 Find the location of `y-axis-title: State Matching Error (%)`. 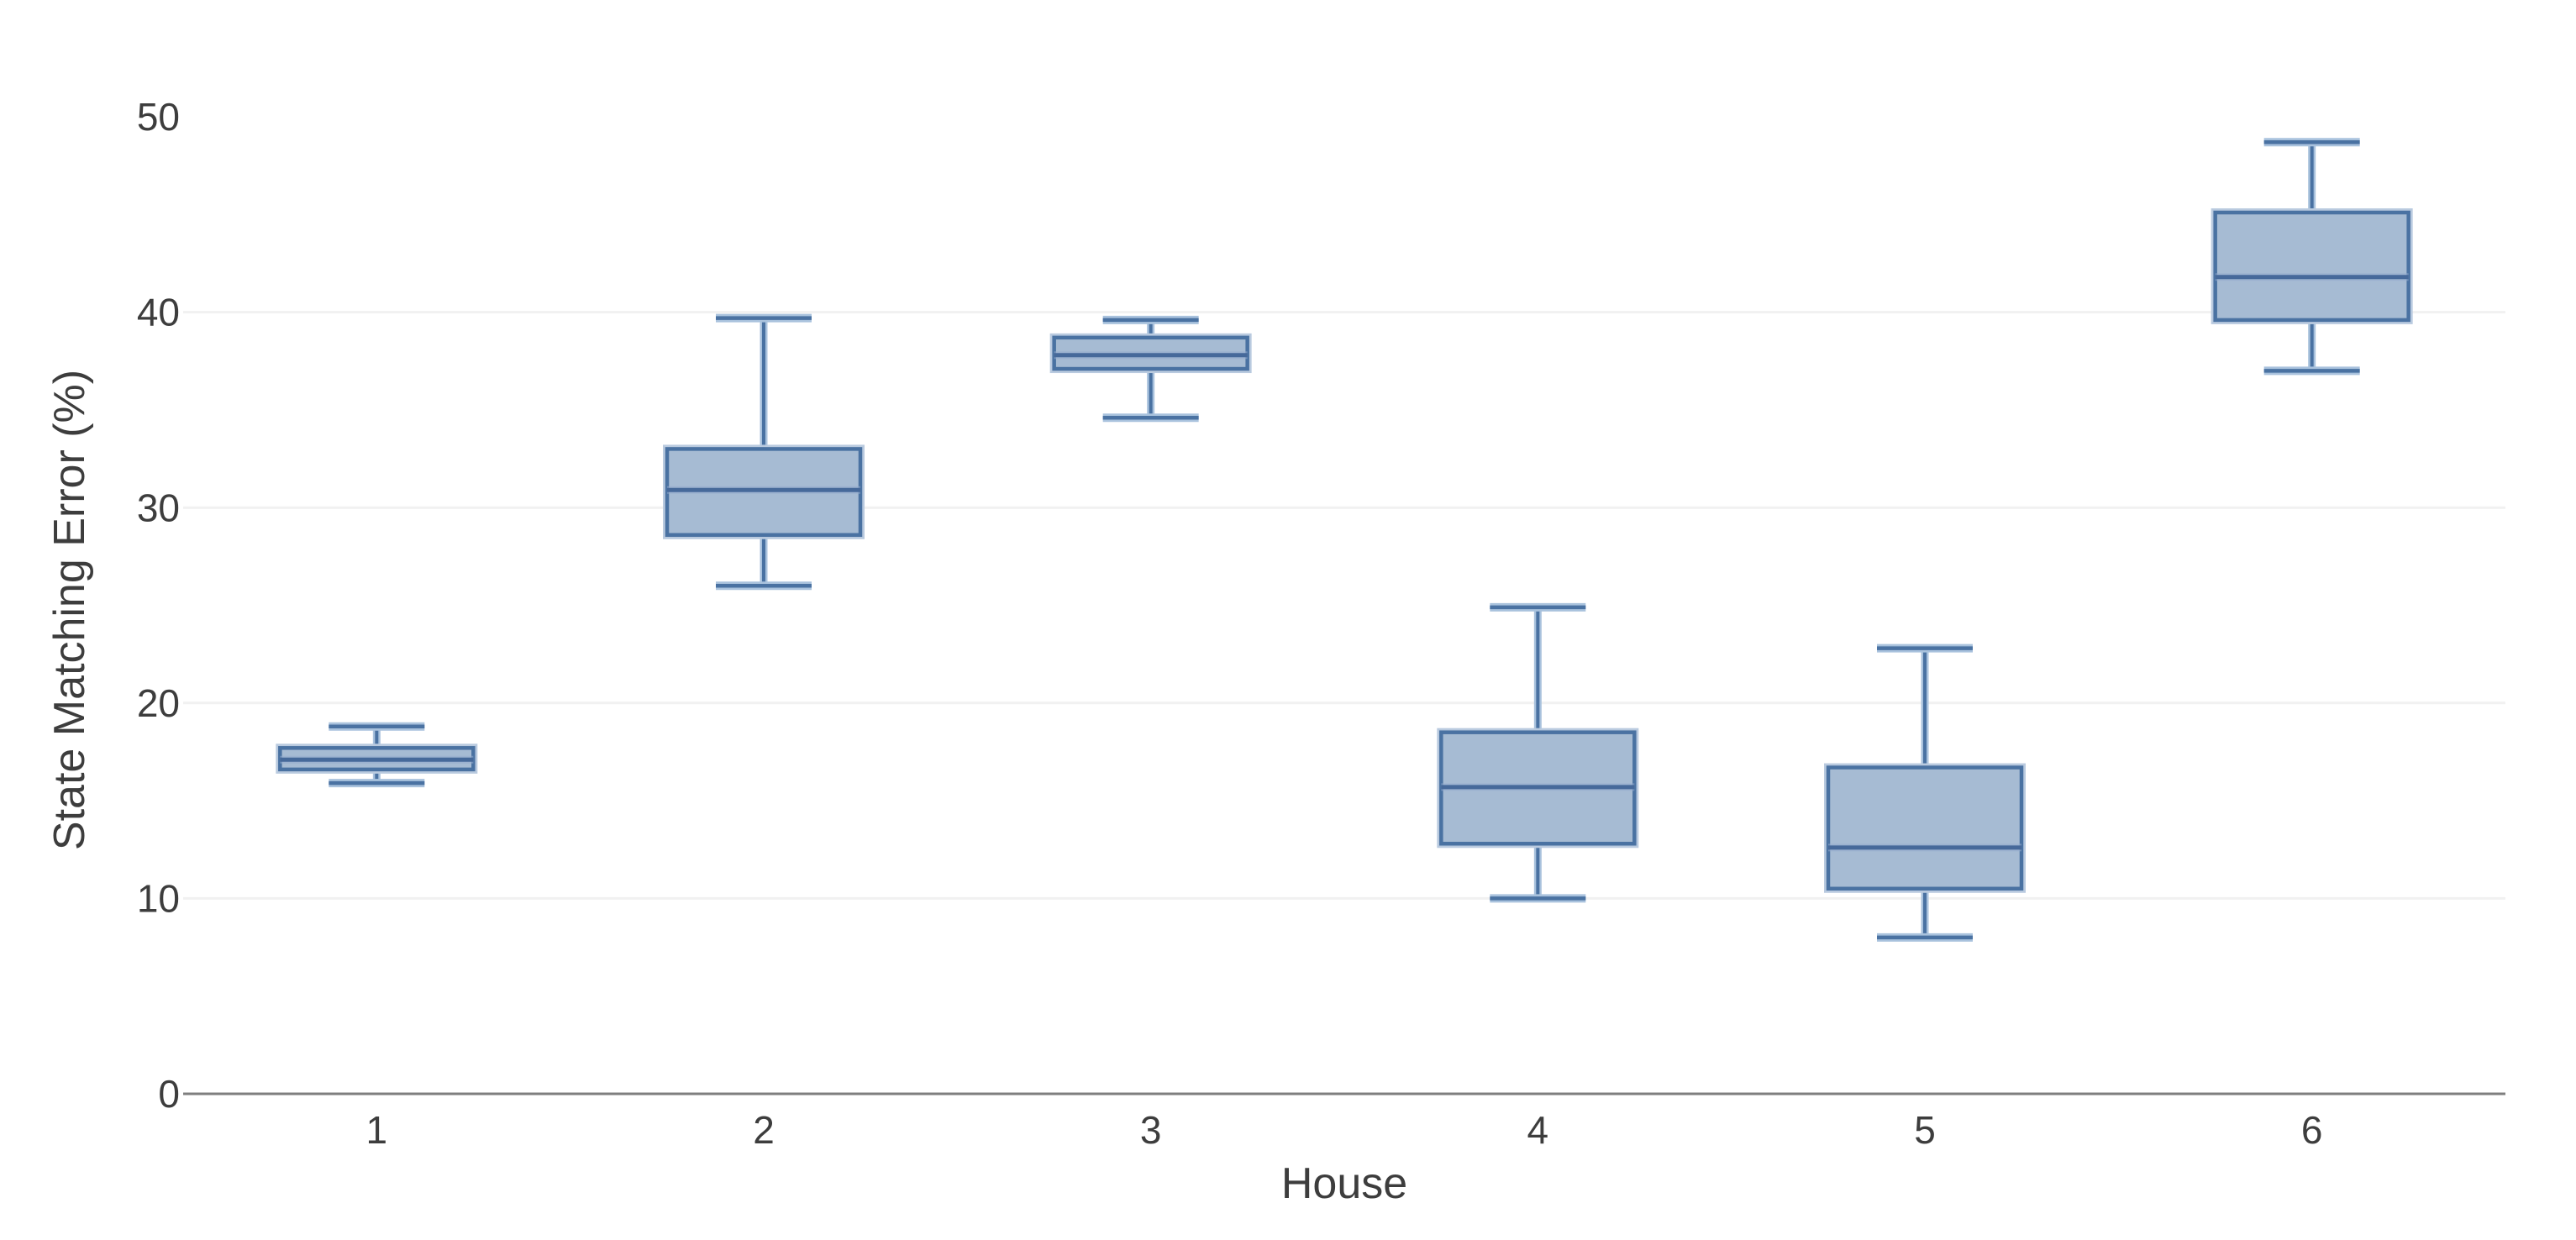

y-axis-title: State Matching Error (%) is located at coordinates (69, 610).